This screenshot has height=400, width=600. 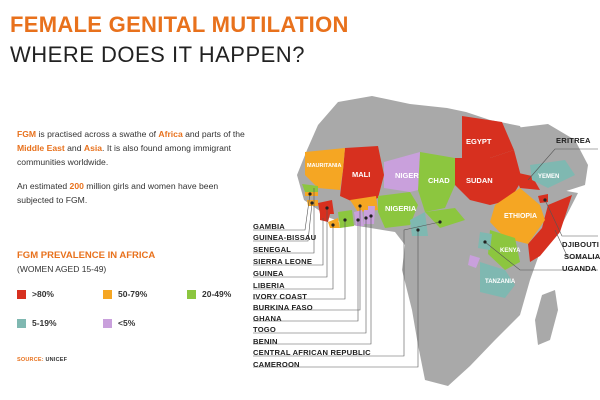 I want to click on leader-djibouti, so click(x=571, y=218).